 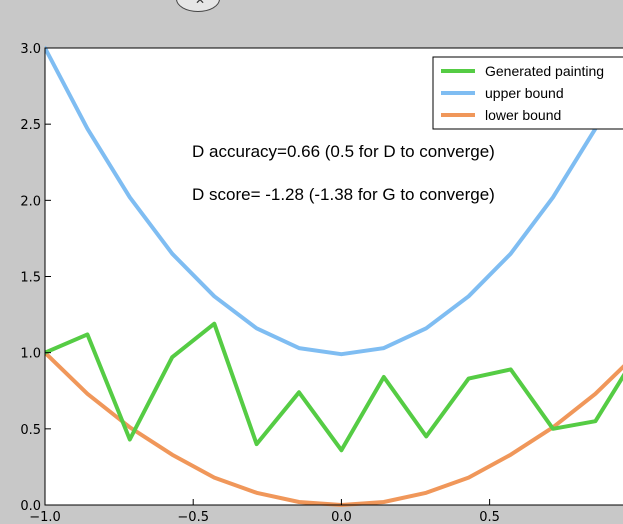 What do you see at coordinates (523, 115) in the screenshot?
I see `legend-label: lower bound` at bounding box center [523, 115].